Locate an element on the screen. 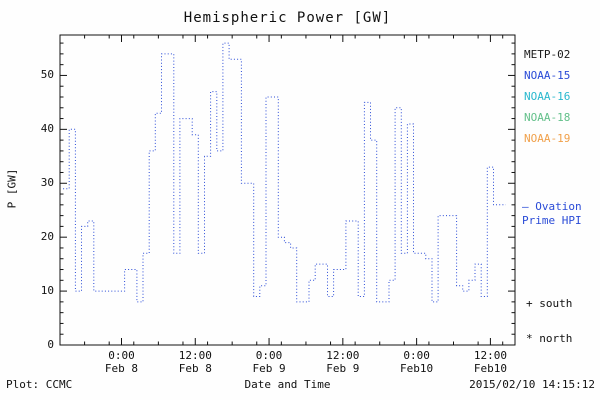 Image resolution: width=600 pixels, height=400 pixels. x-tick-label: 12:00 Feb 8 is located at coordinates (195, 362).